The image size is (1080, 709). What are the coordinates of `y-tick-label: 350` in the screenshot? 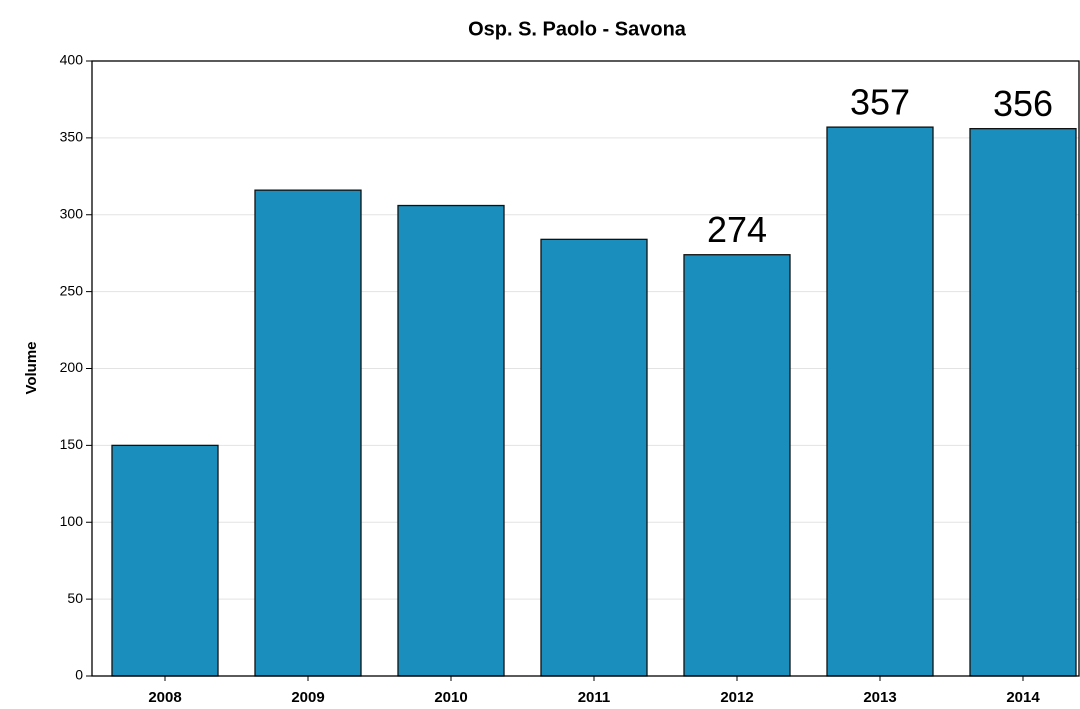 It's located at (72, 137).